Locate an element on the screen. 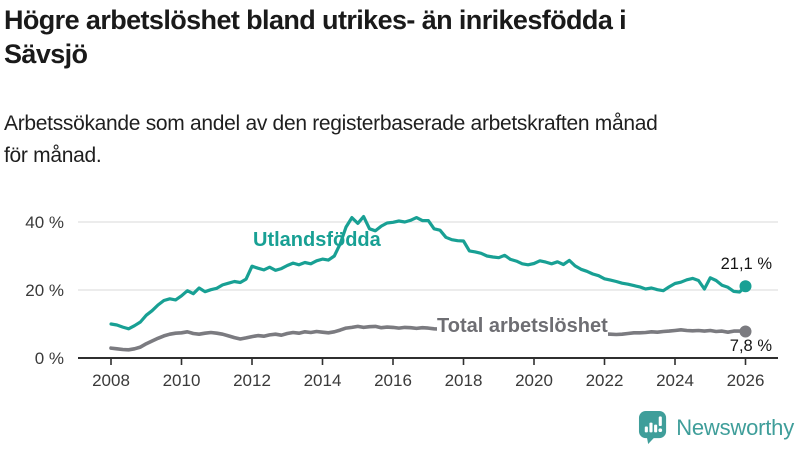 The height and width of the screenshot is (450, 800). x-axis-tick-label: 2008 is located at coordinates (111, 380).